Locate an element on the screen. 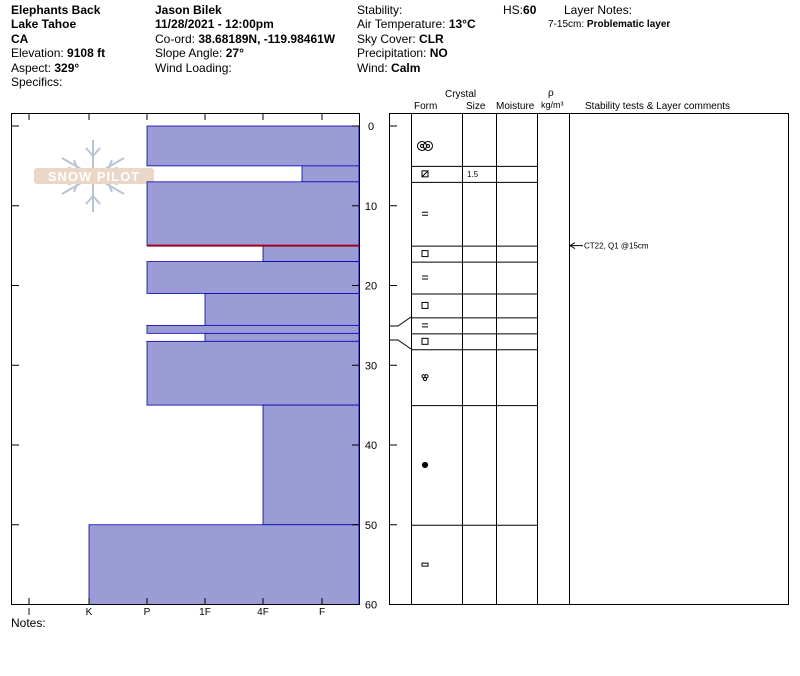  y-tick-label-0: 0 is located at coordinates (371, 127).